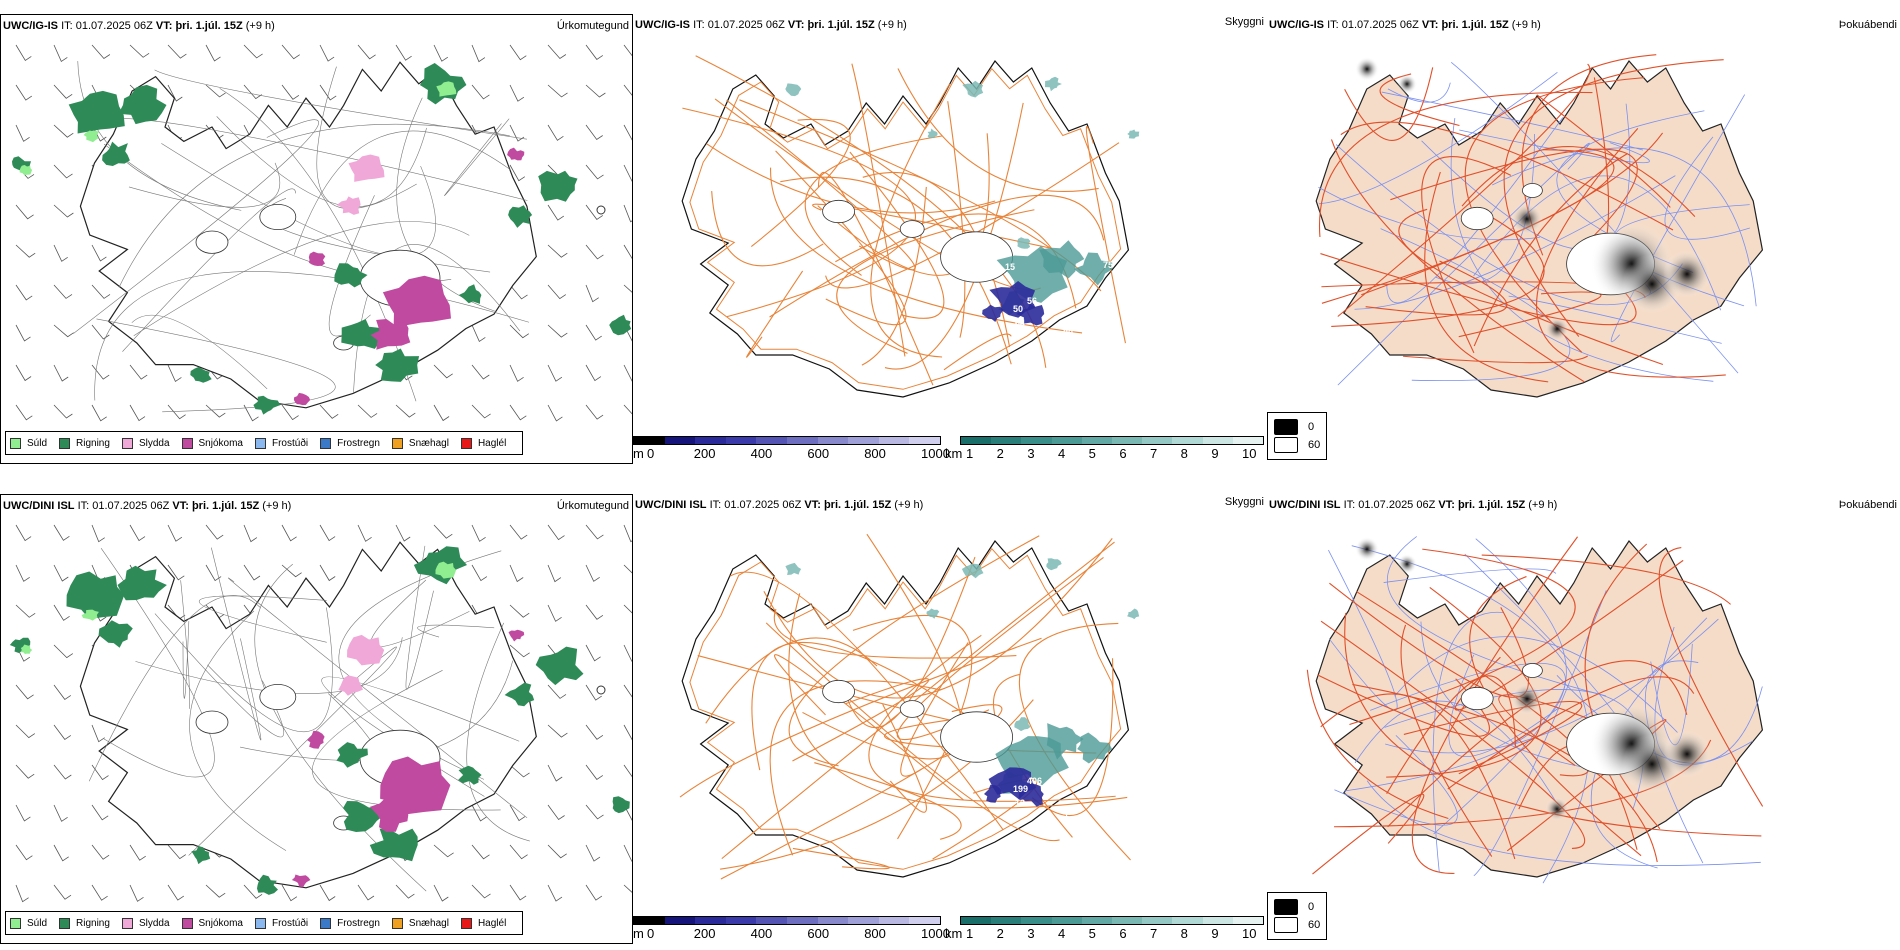 The image size is (1900, 950). What do you see at coordinates (1108, 265) in the screenshot?
I see `visibility-value-label: 75` at bounding box center [1108, 265].